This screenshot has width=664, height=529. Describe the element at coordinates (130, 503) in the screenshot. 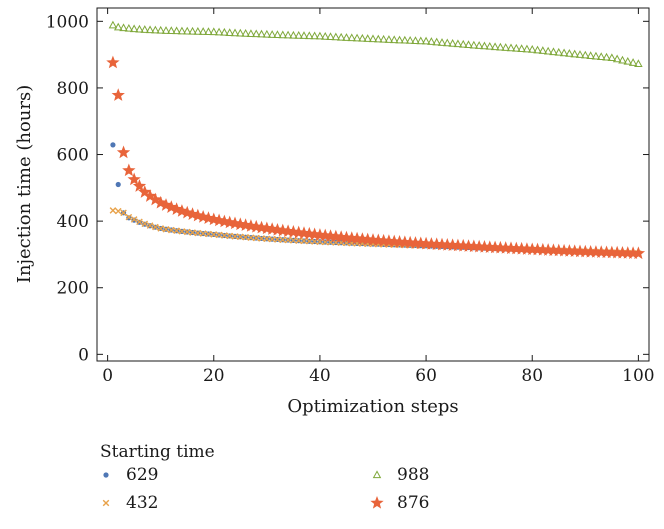

I see `legend-item-432: 432` at that location.